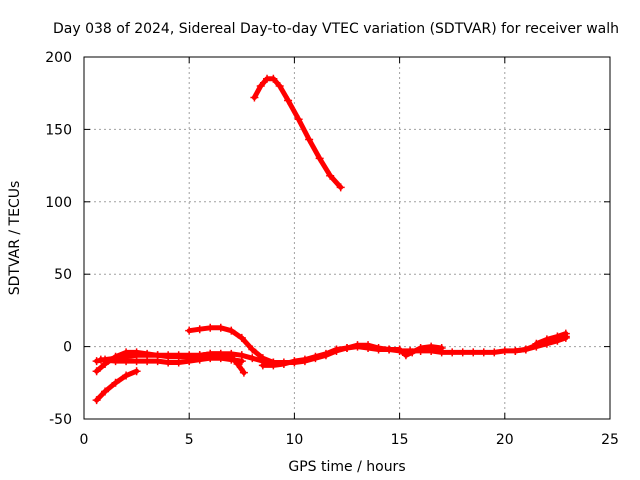 This screenshot has width=640, height=480. I want to click on y-tick-label: 50, so click(63, 275).